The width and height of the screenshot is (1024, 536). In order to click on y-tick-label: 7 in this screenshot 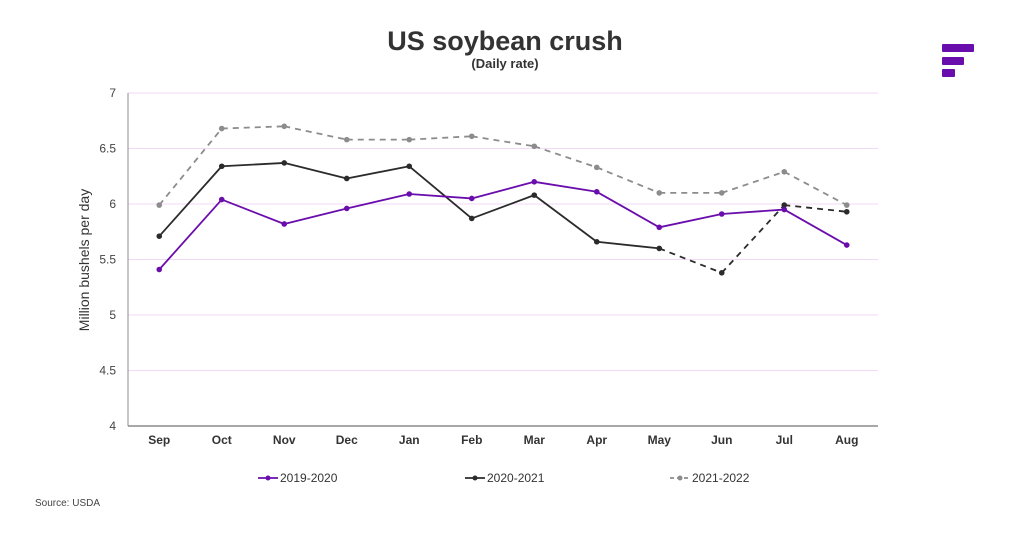, I will do `click(112, 93)`.